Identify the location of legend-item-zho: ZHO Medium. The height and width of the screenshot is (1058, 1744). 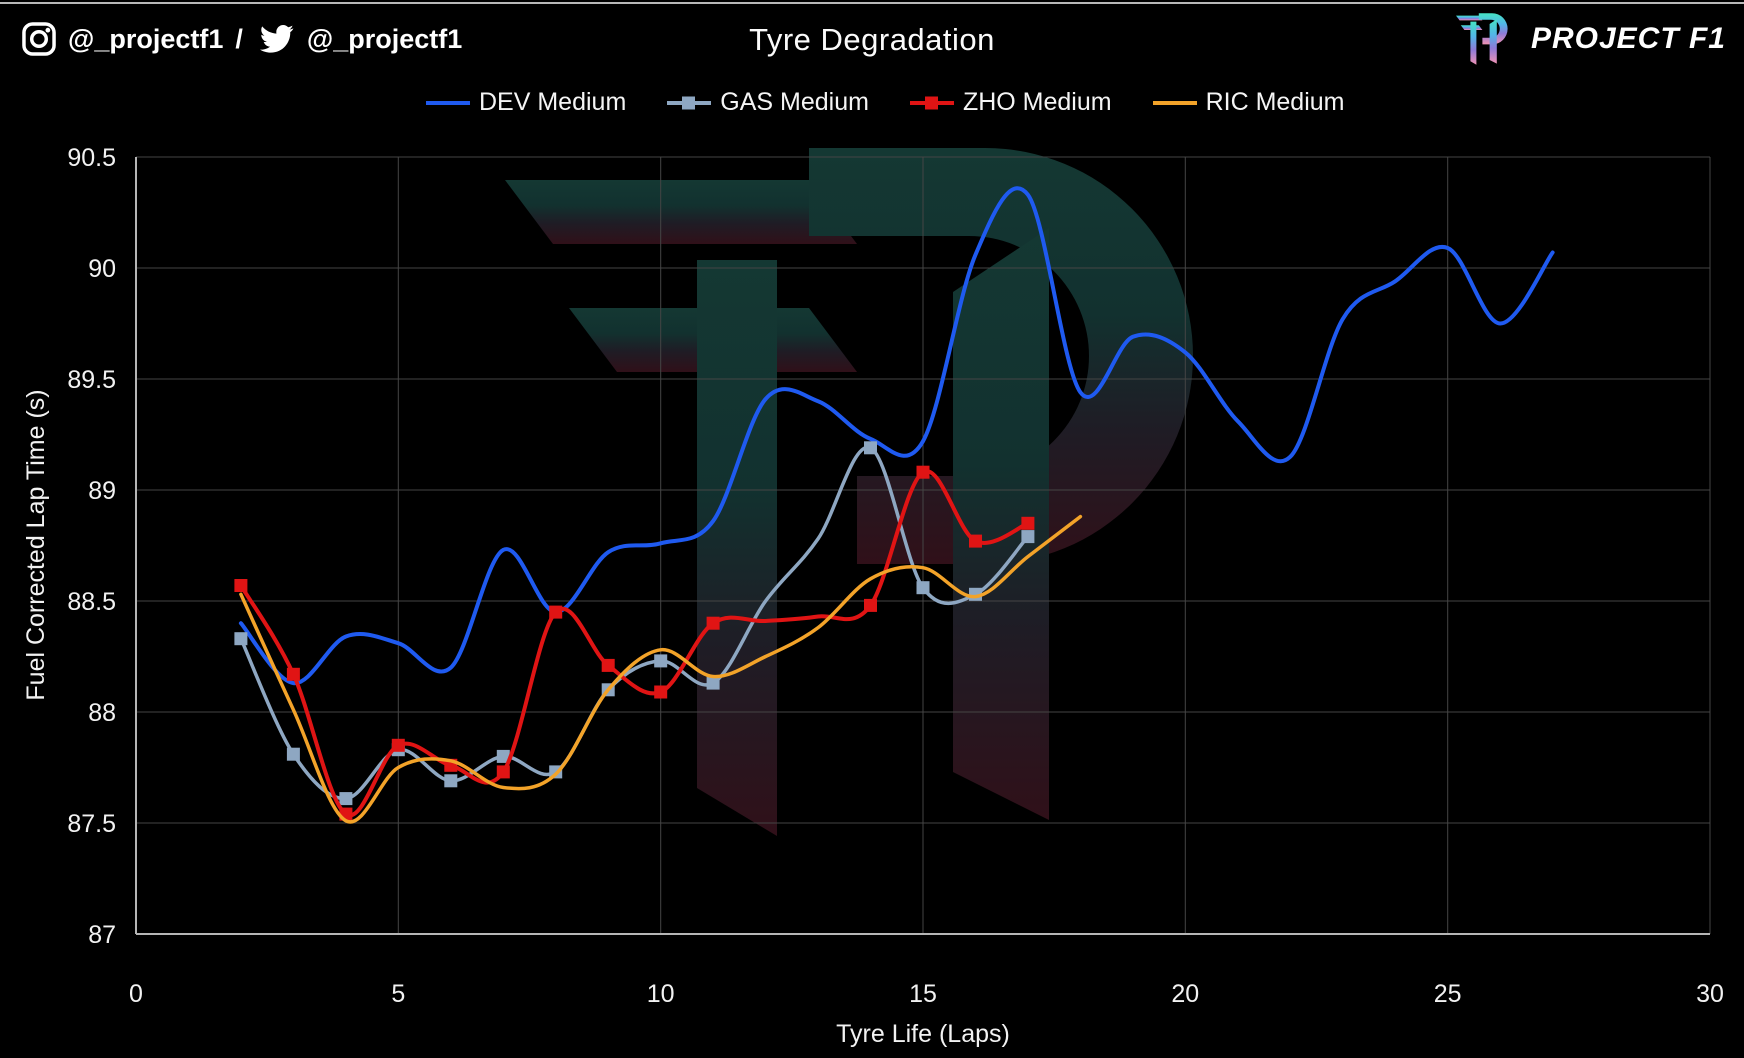
(1010, 102).